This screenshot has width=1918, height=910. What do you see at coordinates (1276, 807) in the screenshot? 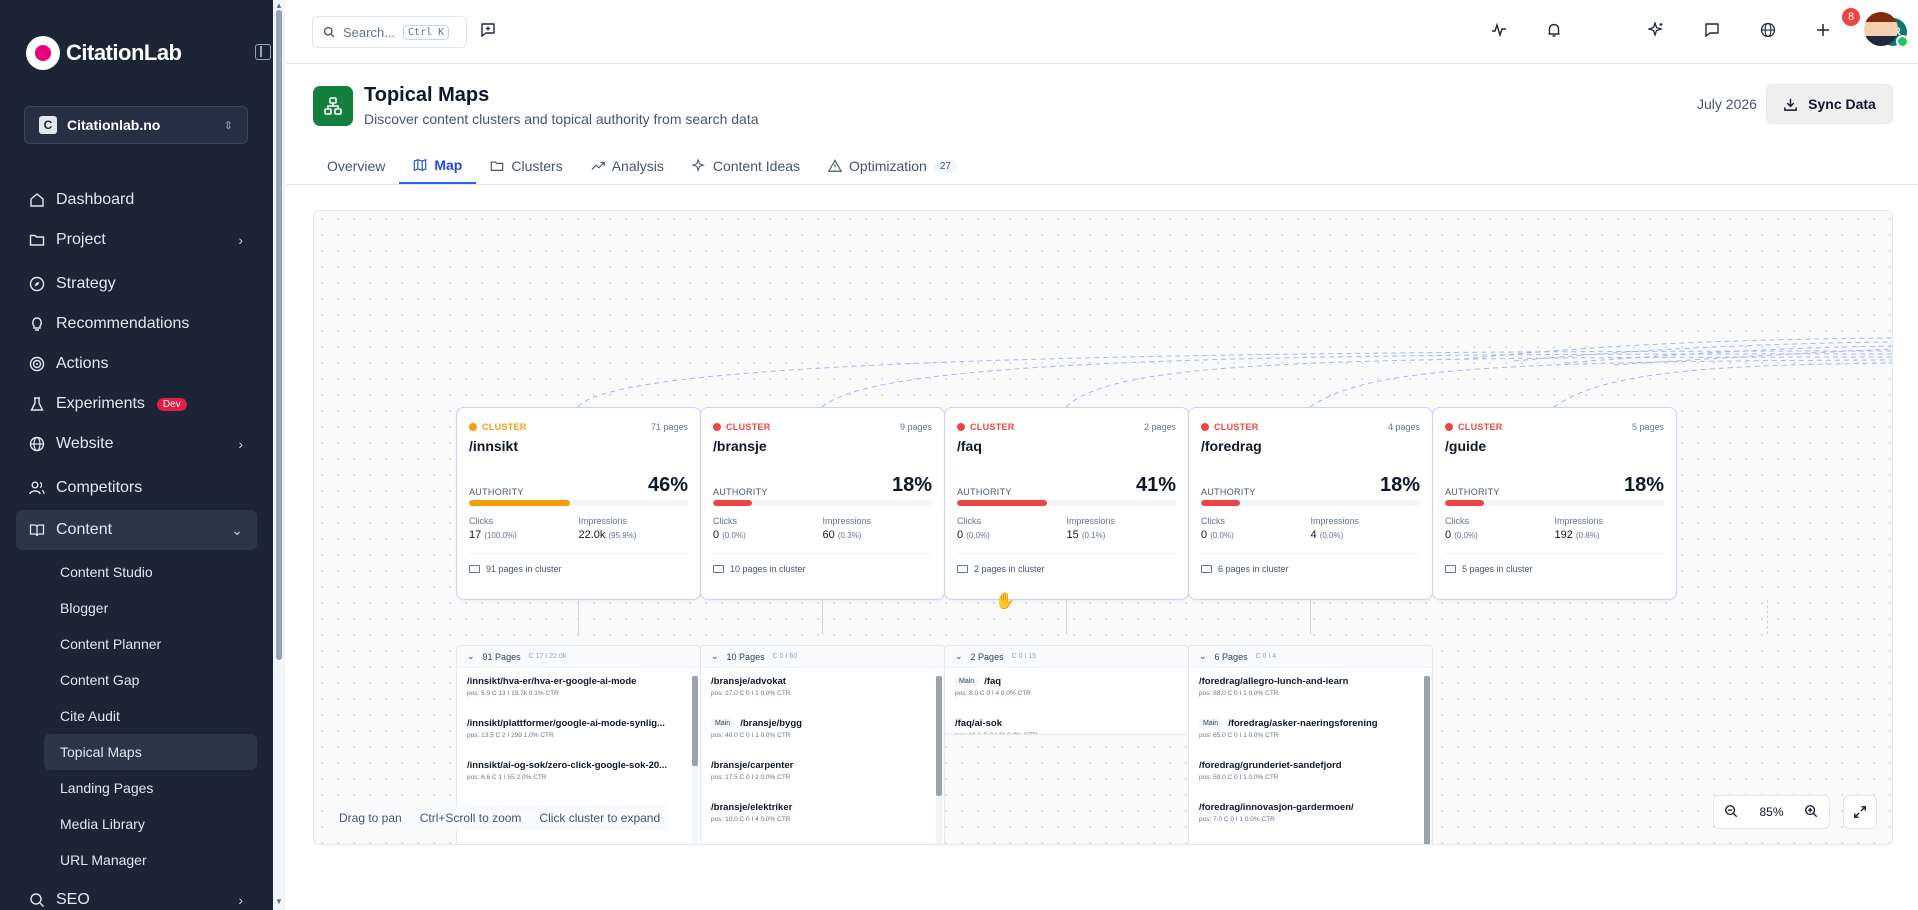
I see `page-url: /foredrag/innovasjon-gardermoen/` at bounding box center [1276, 807].